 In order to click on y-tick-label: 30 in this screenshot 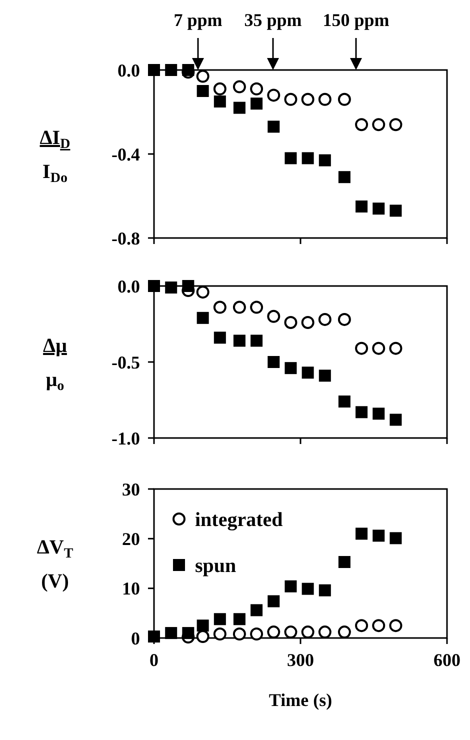, I will do `click(131, 489)`.